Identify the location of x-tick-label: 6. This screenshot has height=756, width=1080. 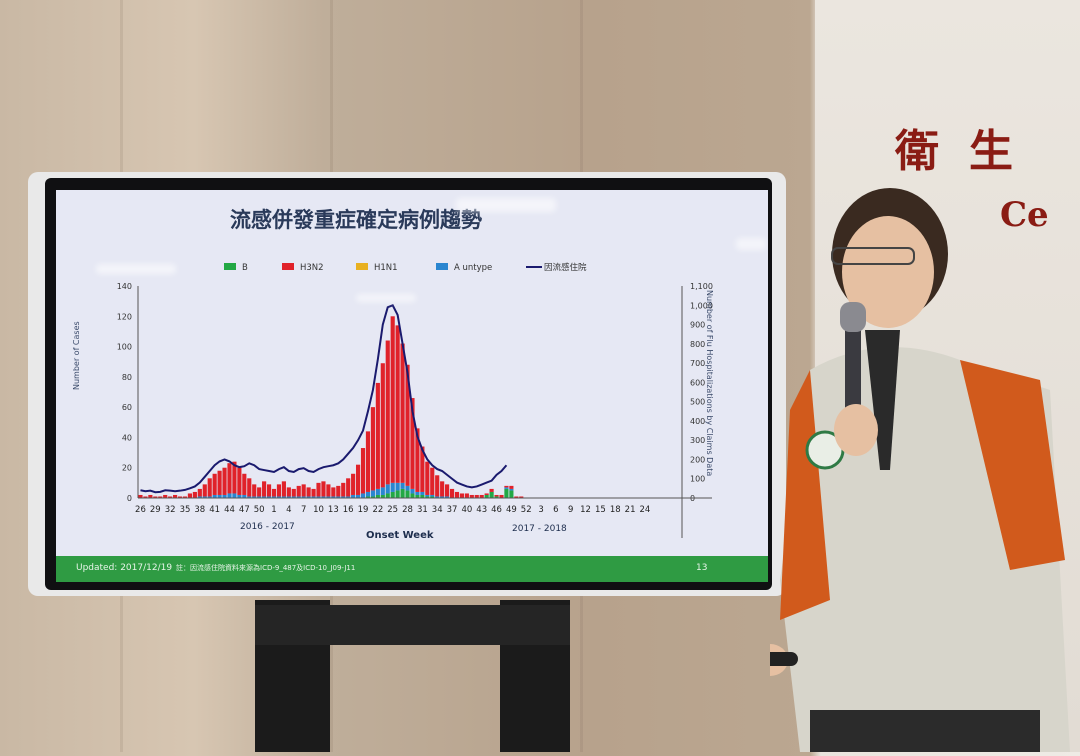
(555, 510).